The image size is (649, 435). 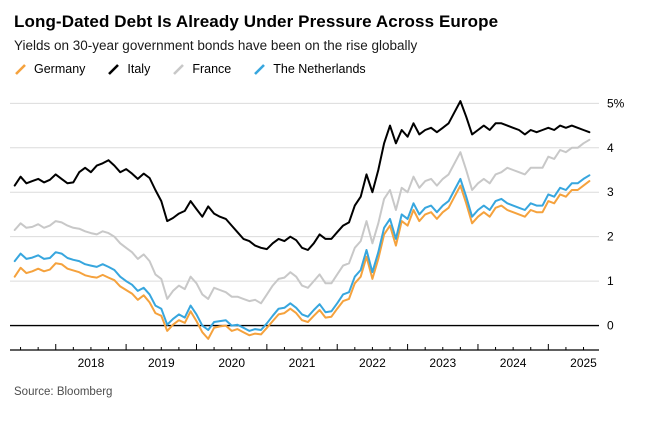 What do you see at coordinates (610, 192) in the screenshot?
I see `y-axis-label: 3` at bounding box center [610, 192].